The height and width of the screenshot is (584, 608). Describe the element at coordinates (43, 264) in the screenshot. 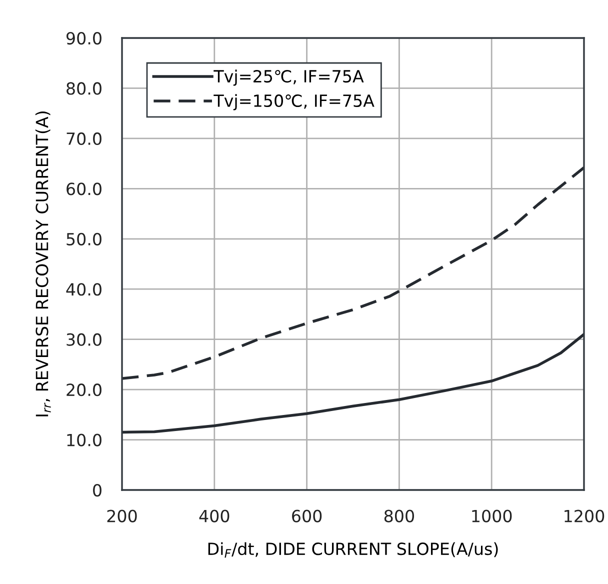

I see `y-axis-title: I$_{rr}$, REVERSE RECOVERY CURRENT(A)` at that location.